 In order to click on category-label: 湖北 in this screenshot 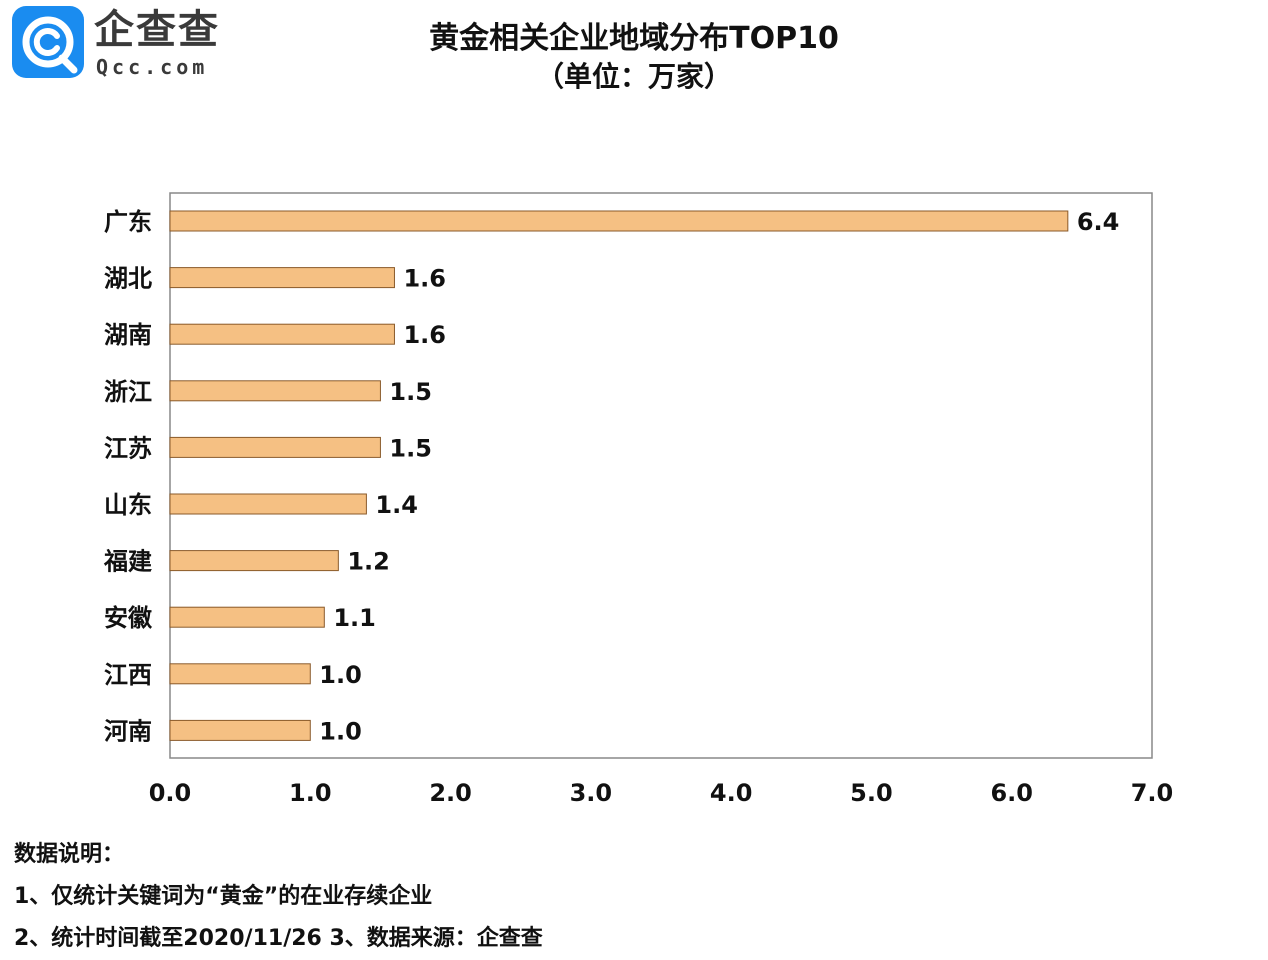, I will do `click(128, 279)`.